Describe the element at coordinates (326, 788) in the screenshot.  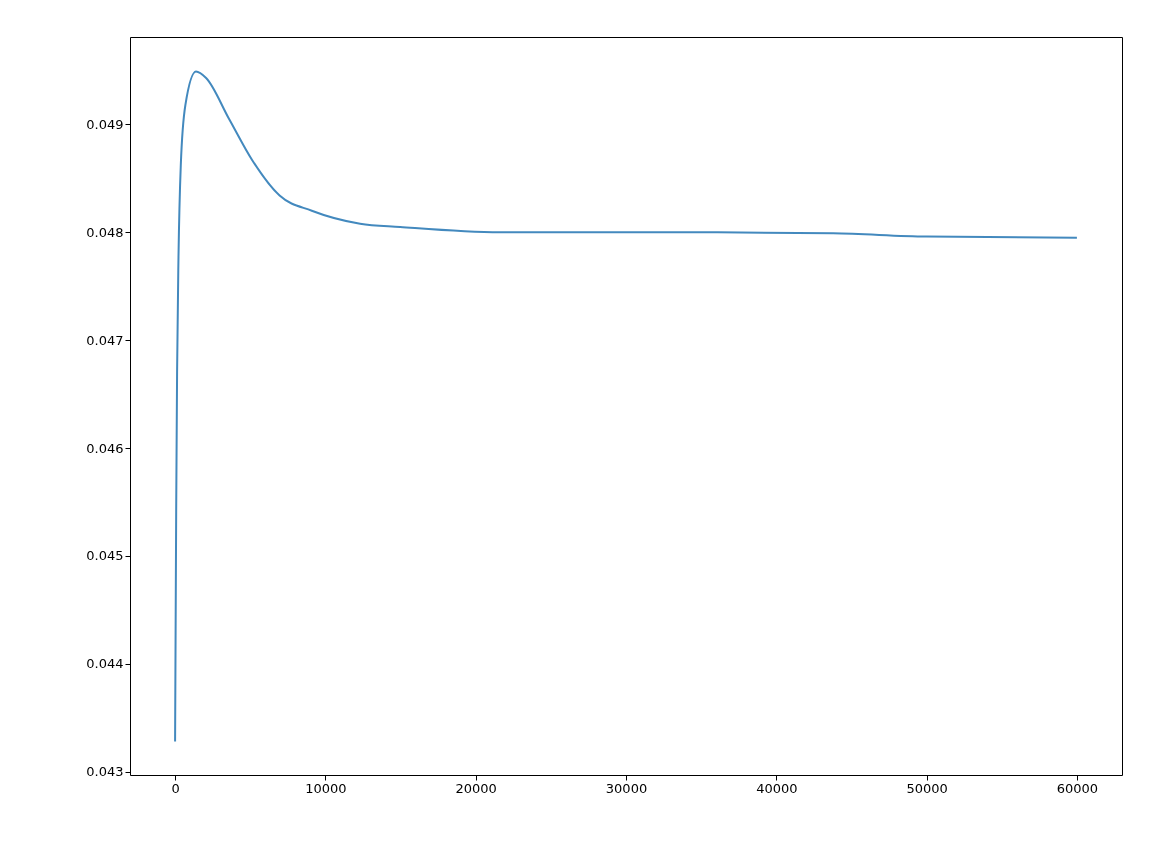
I see `x-tick-label: 10000` at that location.